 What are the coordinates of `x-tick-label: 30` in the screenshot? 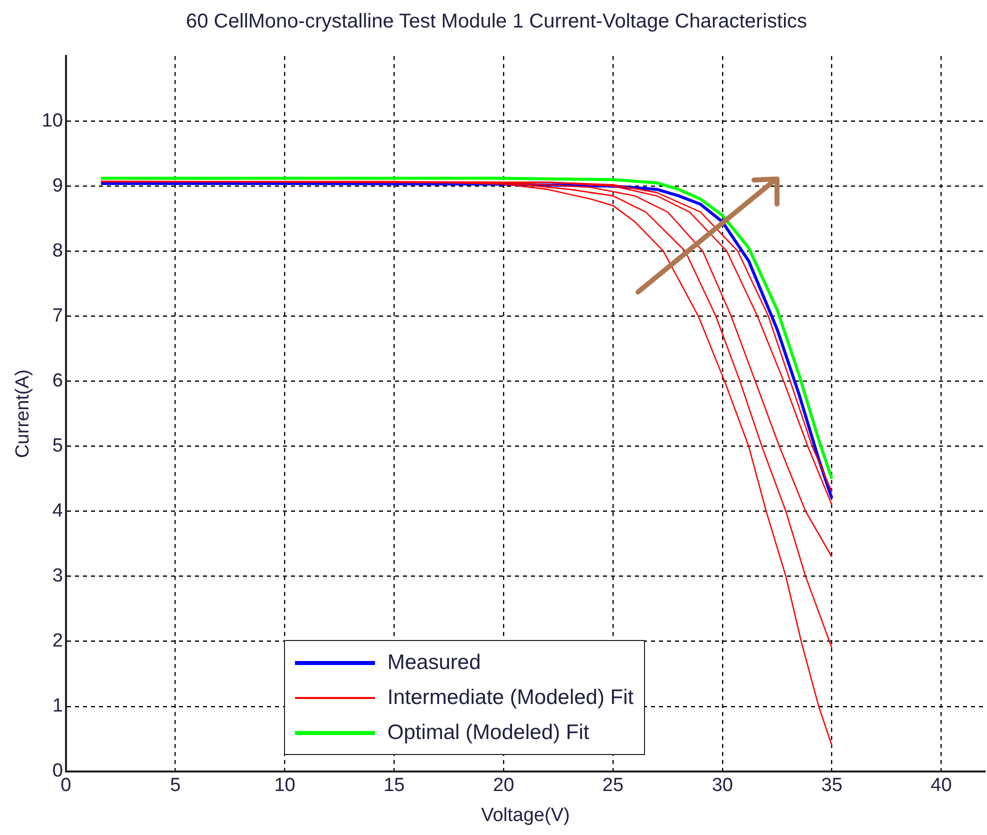 It's located at (722, 785).